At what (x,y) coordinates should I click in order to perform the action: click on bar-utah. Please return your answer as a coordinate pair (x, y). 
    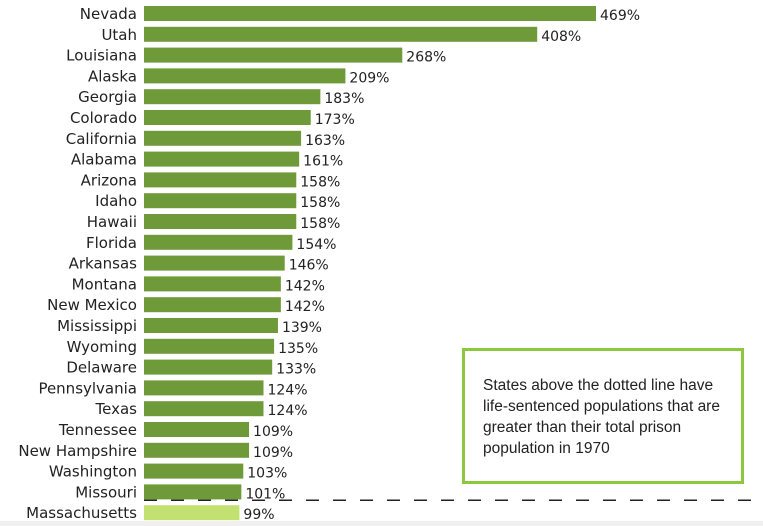
    Looking at the image, I should click on (341, 34).